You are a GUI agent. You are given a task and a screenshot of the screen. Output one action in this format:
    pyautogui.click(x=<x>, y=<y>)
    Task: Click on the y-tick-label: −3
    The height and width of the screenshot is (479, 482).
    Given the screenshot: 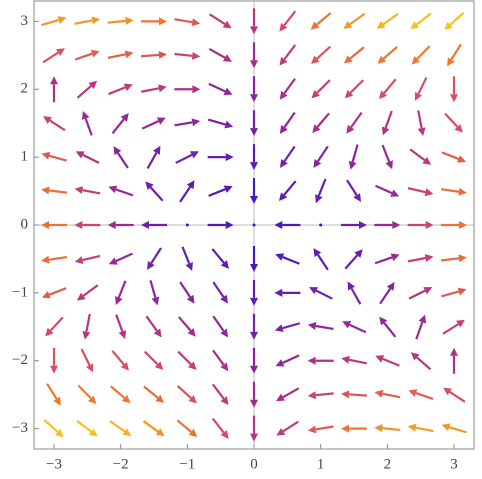 What is the action you would take?
    pyautogui.click(x=20, y=428)
    